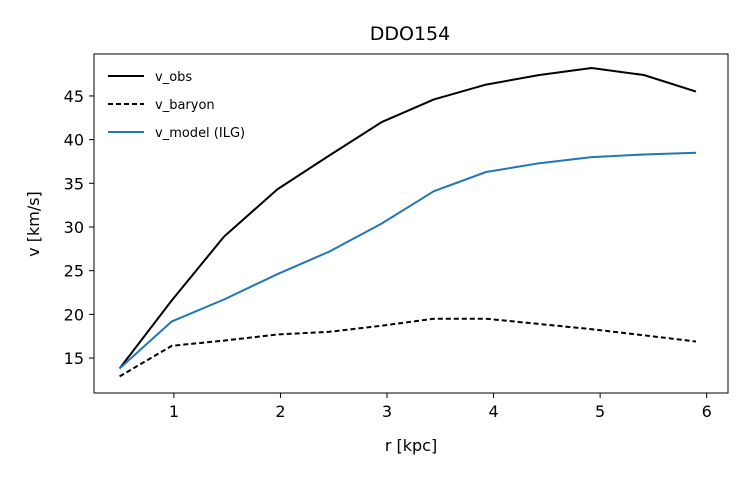  Describe the element at coordinates (174, 411) in the screenshot. I see `x-tick-label-0: 1` at that location.